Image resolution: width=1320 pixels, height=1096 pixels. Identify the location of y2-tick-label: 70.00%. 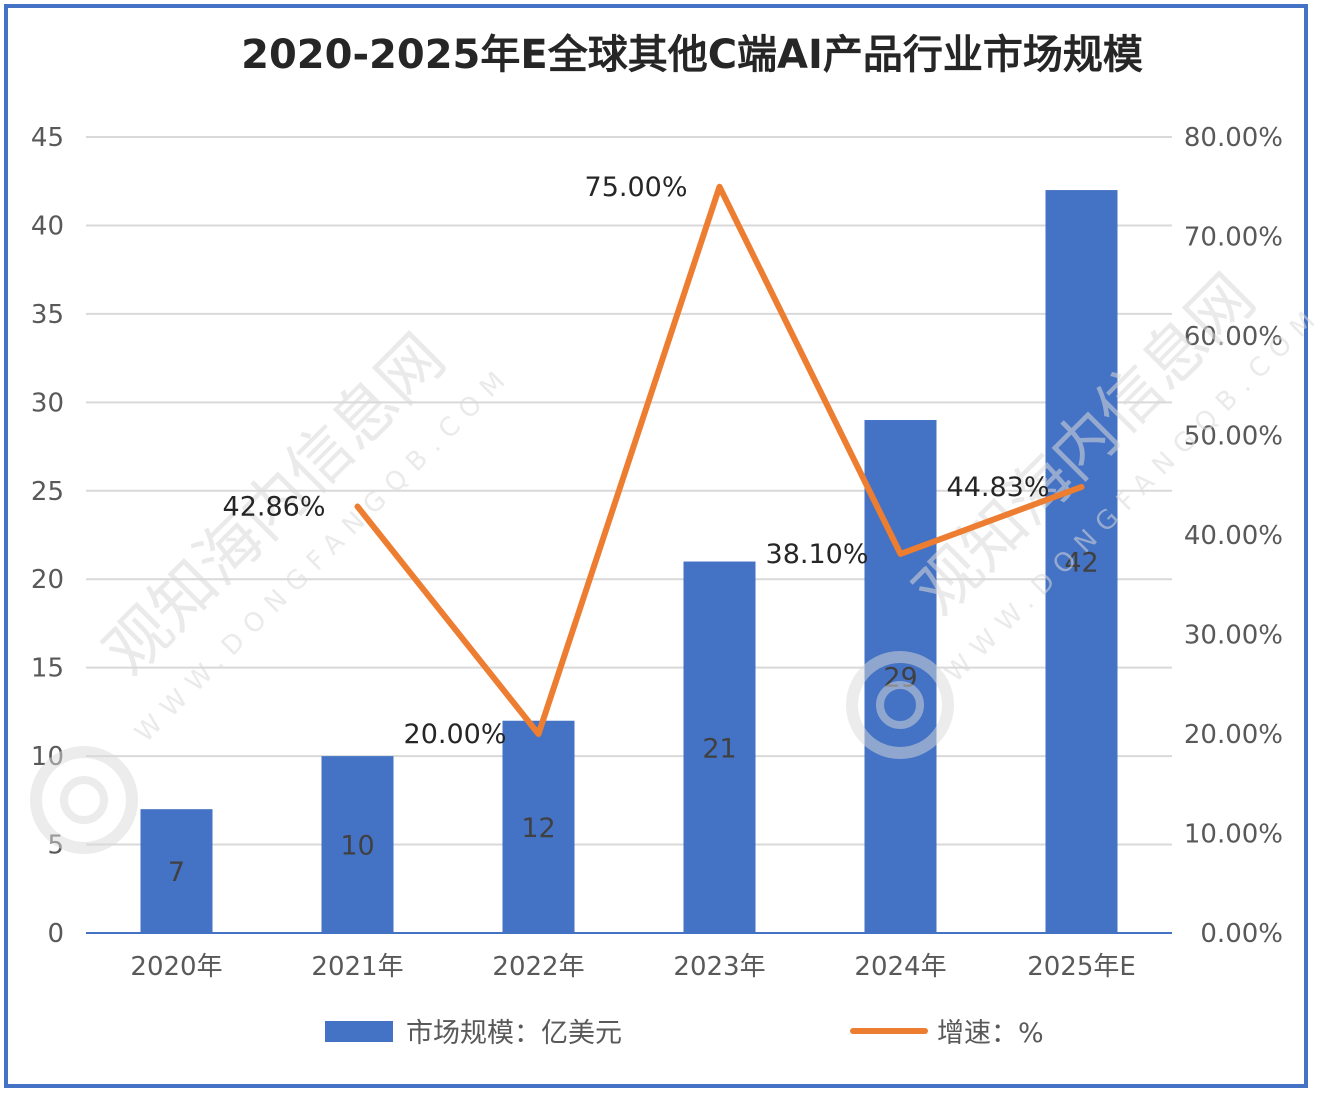
(1233, 238).